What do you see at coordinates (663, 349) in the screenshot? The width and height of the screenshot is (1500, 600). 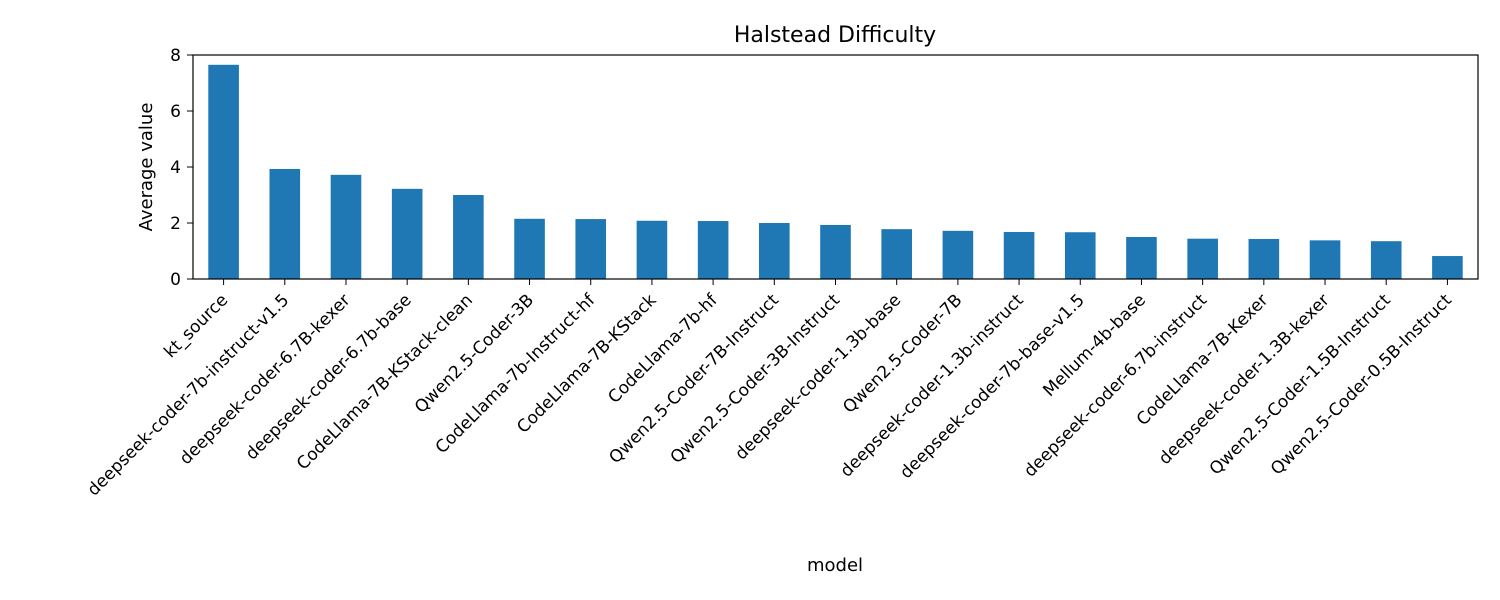 I see `x-tick-label: CodeLlama-7b-hf` at bounding box center [663, 349].